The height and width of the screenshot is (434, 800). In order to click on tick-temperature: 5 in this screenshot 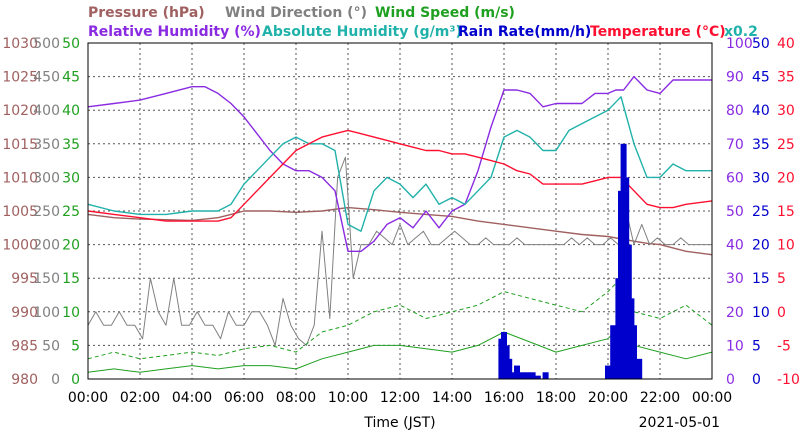, I will do `click(781, 279)`.